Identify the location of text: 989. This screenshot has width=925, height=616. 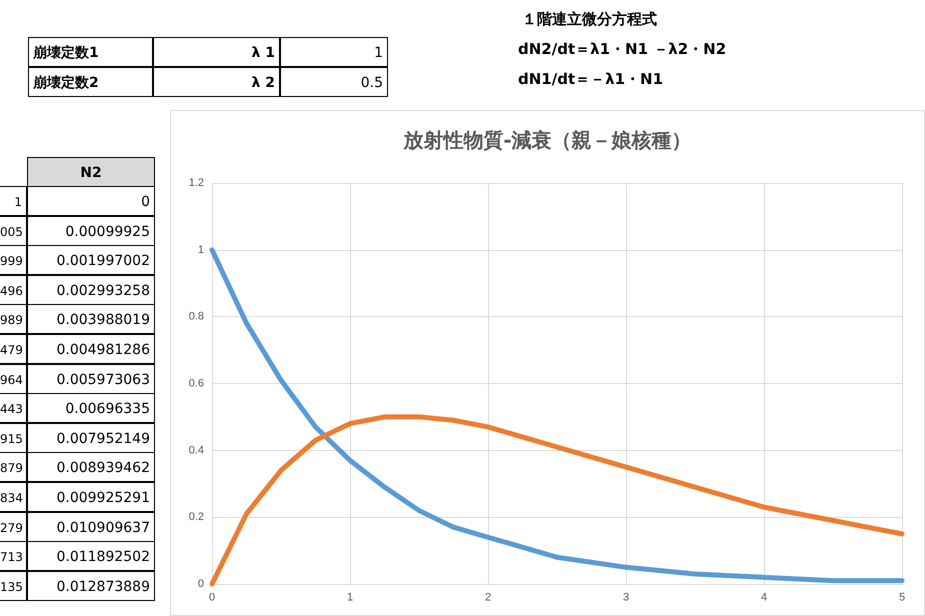
(13, 319).